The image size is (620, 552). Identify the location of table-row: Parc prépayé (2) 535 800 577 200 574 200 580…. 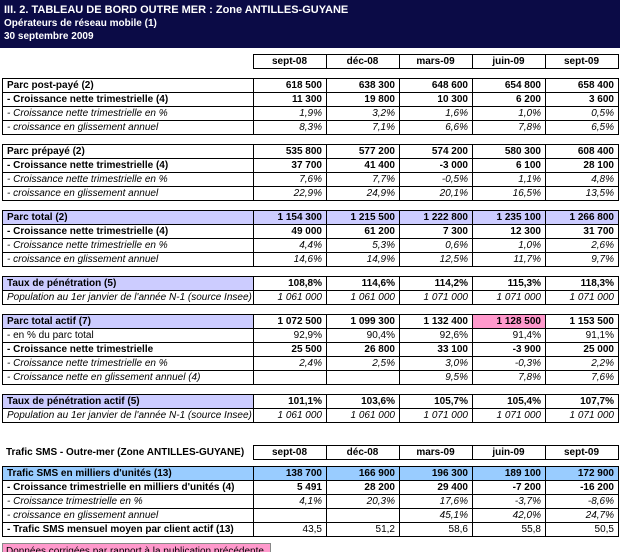
(310, 151).